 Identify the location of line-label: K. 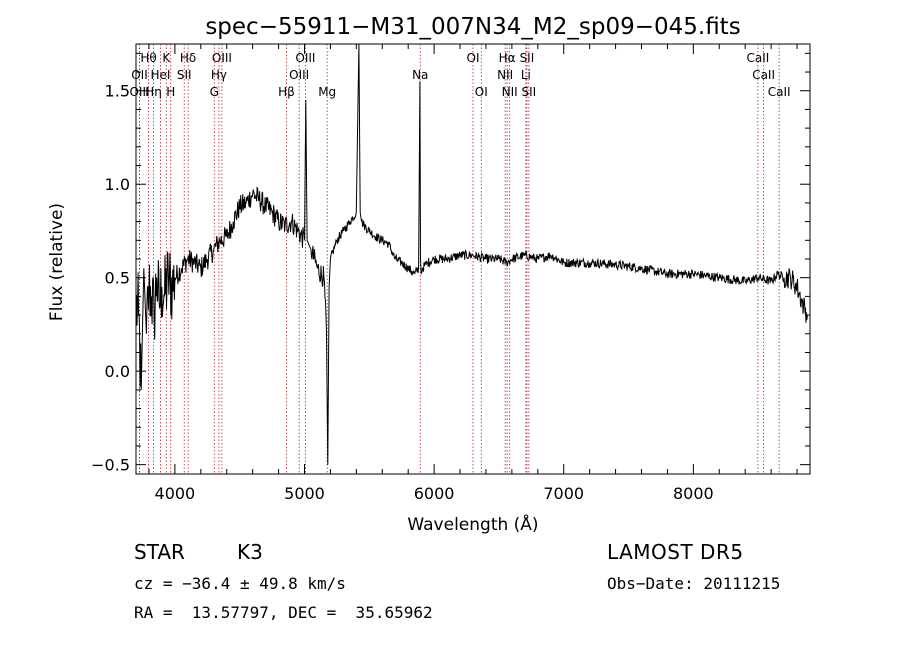
(166, 58).